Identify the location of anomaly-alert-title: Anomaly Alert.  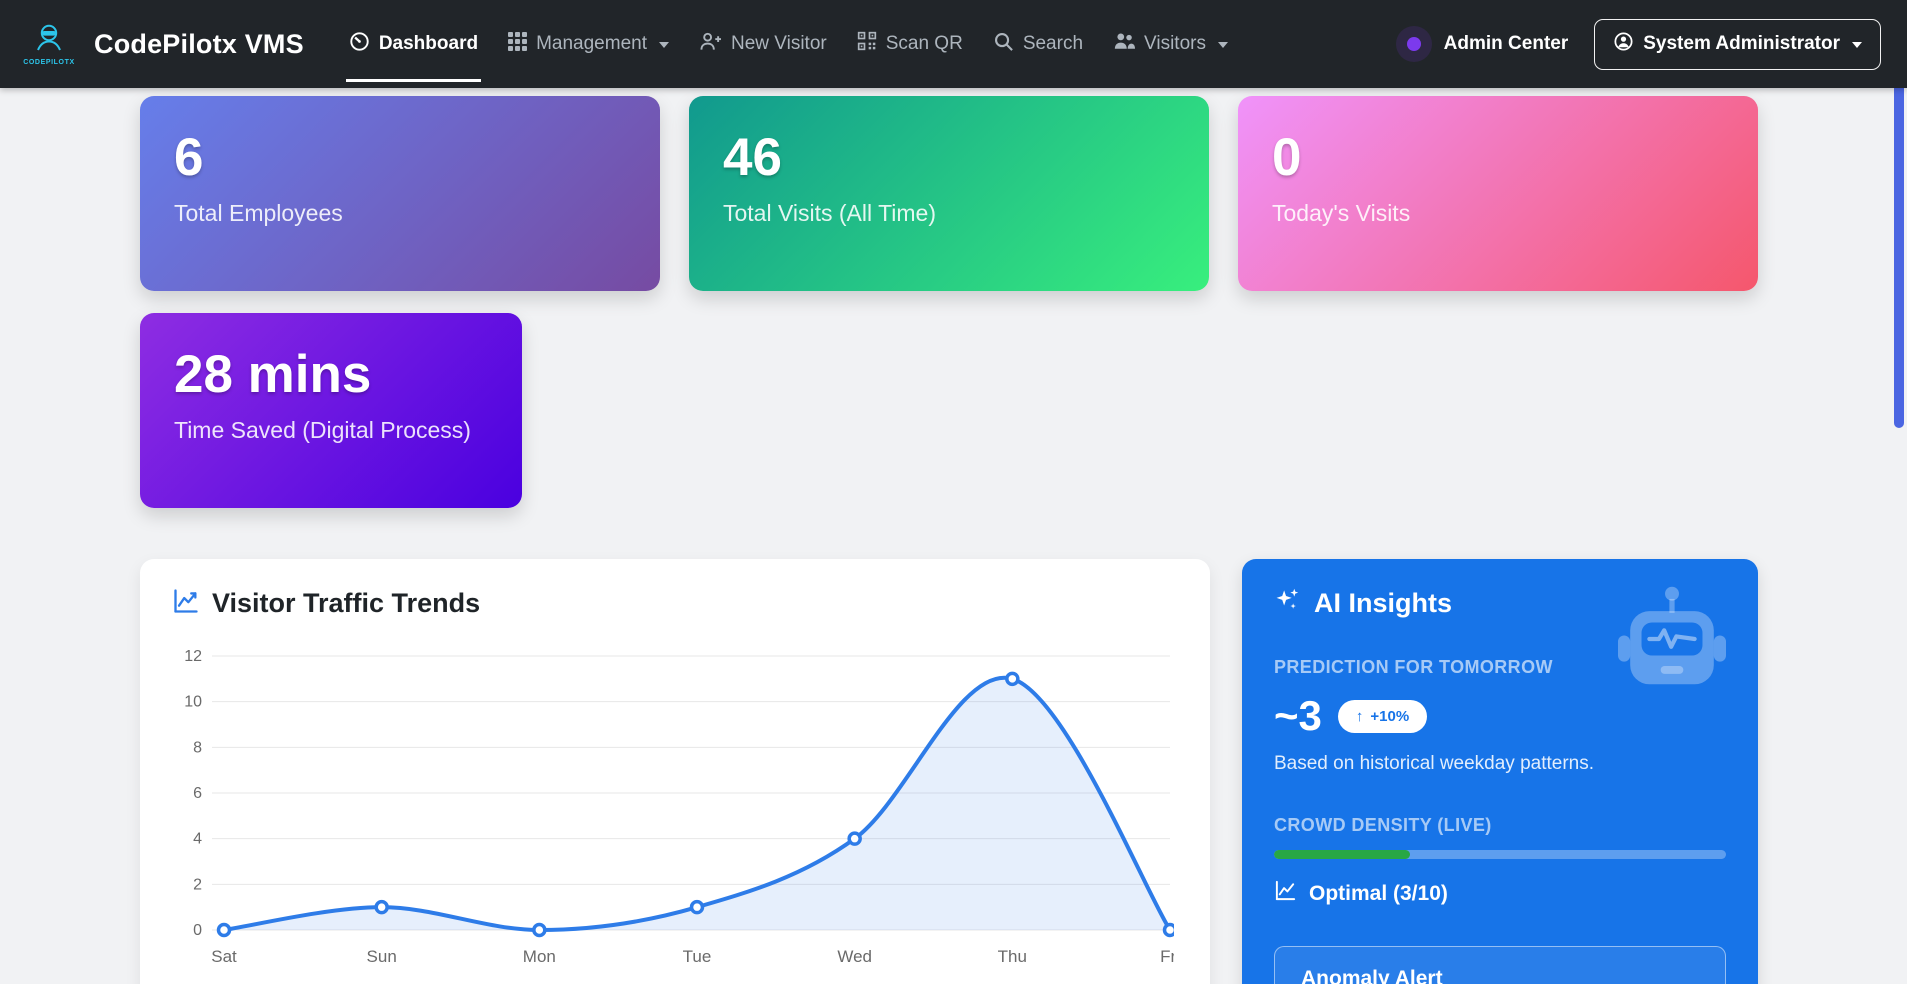
(1372, 975).